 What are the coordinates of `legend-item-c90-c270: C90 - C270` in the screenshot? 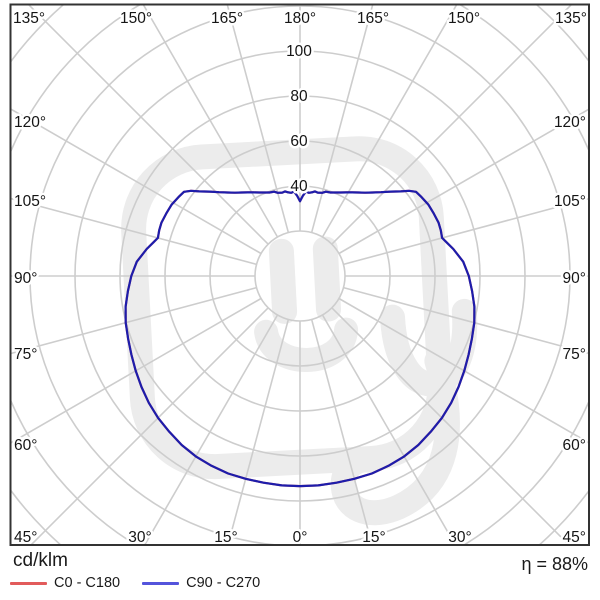 It's located at (201, 583).